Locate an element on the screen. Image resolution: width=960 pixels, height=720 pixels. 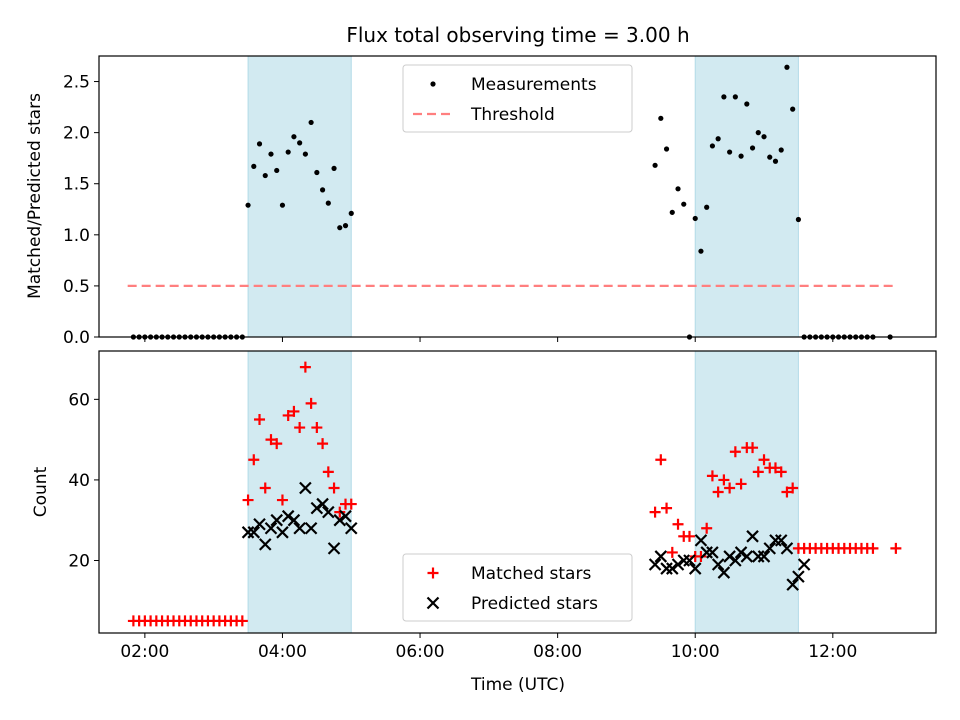
top-y-tick-label-3: 1.5 is located at coordinates (76, 185).